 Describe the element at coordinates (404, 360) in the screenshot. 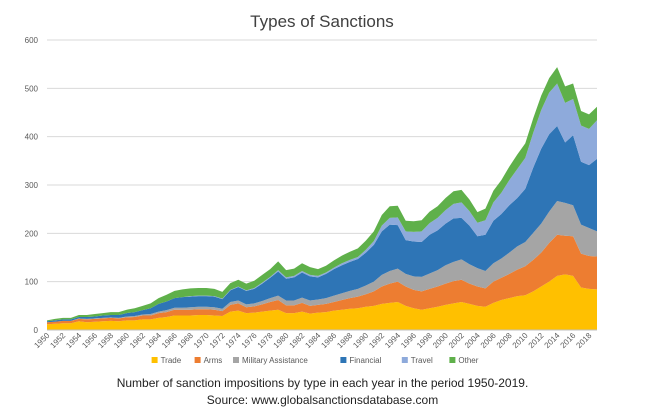

I see `legend-swatch-travel` at that location.